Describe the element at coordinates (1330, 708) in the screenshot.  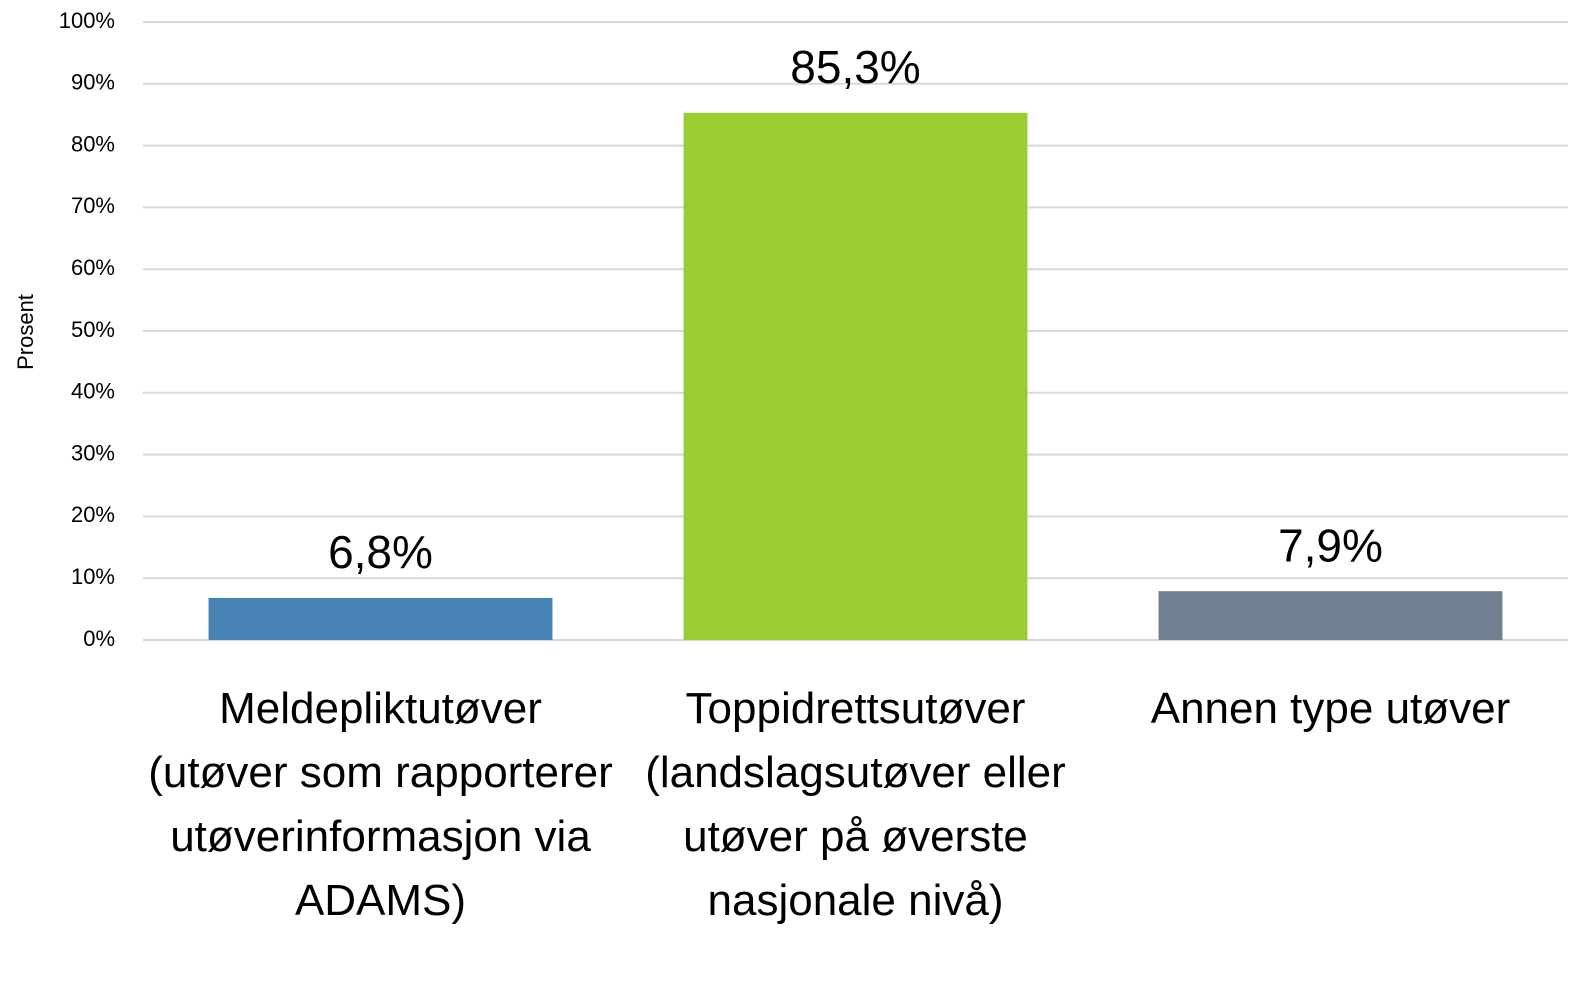
I see `x-tick-label: Annen type utøver` at that location.